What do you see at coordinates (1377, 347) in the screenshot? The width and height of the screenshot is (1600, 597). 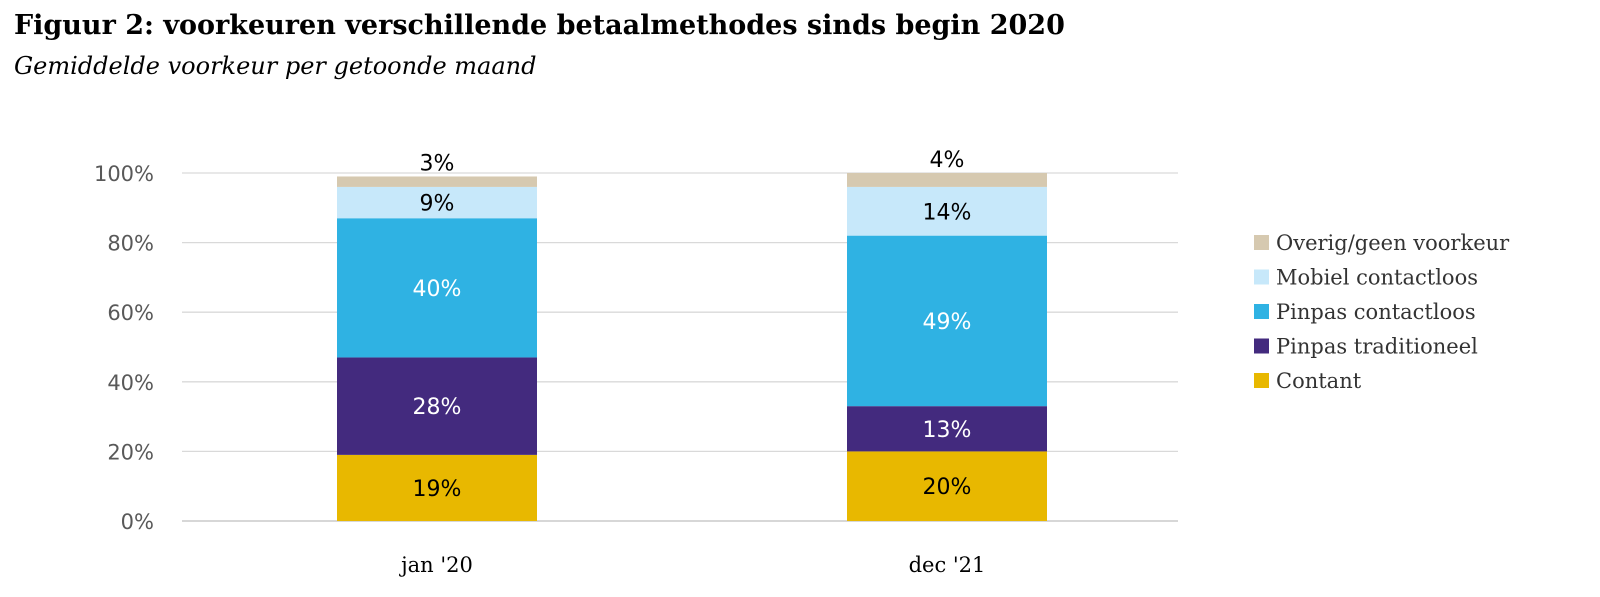 I see `legend-label: Pinpas traditioneel` at bounding box center [1377, 347].